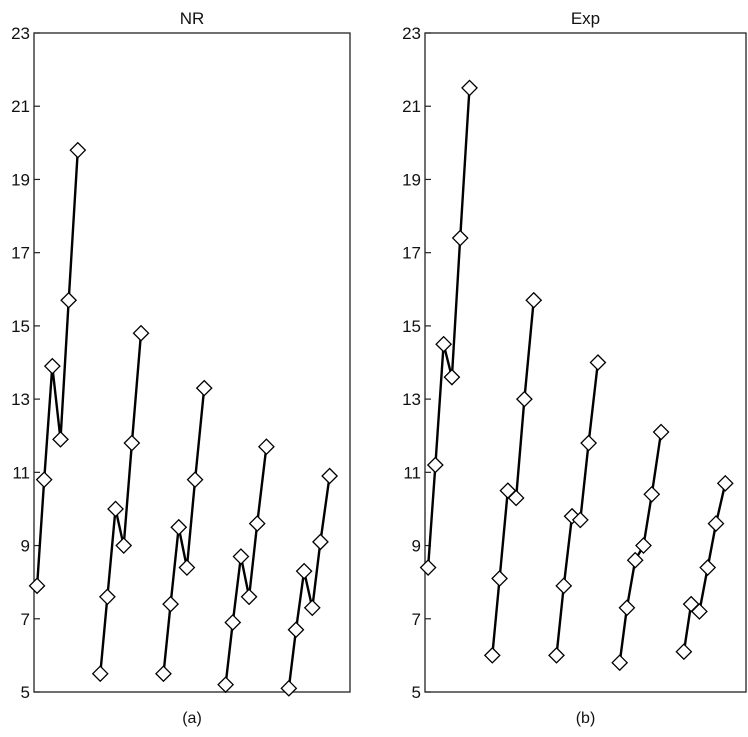 The width and height of the screenshot is (748, 737). I want to click on y-tick-label-nr: 9, so click(25, 546).